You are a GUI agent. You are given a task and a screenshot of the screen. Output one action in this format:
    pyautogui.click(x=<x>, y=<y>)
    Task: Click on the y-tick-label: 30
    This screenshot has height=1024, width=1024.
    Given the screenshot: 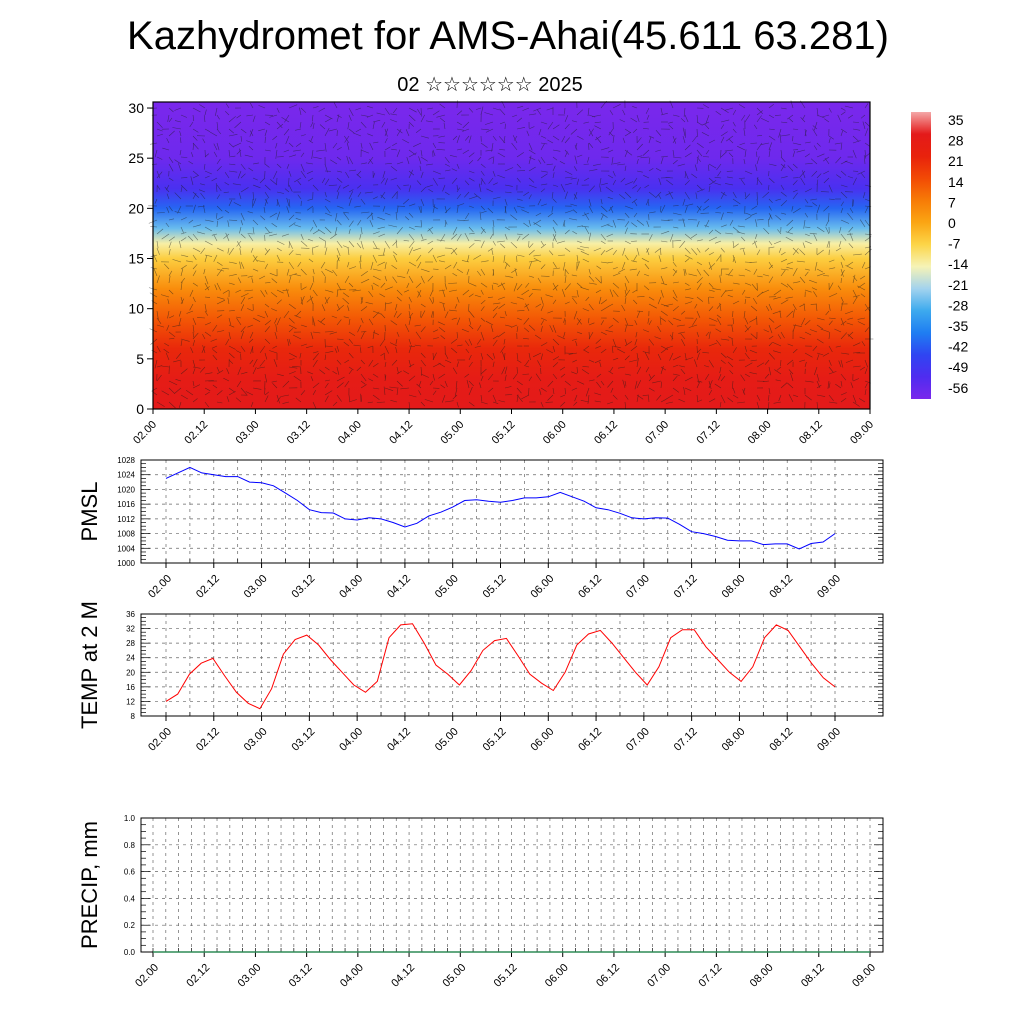 What is the action you would take?
    pyautogui.click(x=136, y=108)
    